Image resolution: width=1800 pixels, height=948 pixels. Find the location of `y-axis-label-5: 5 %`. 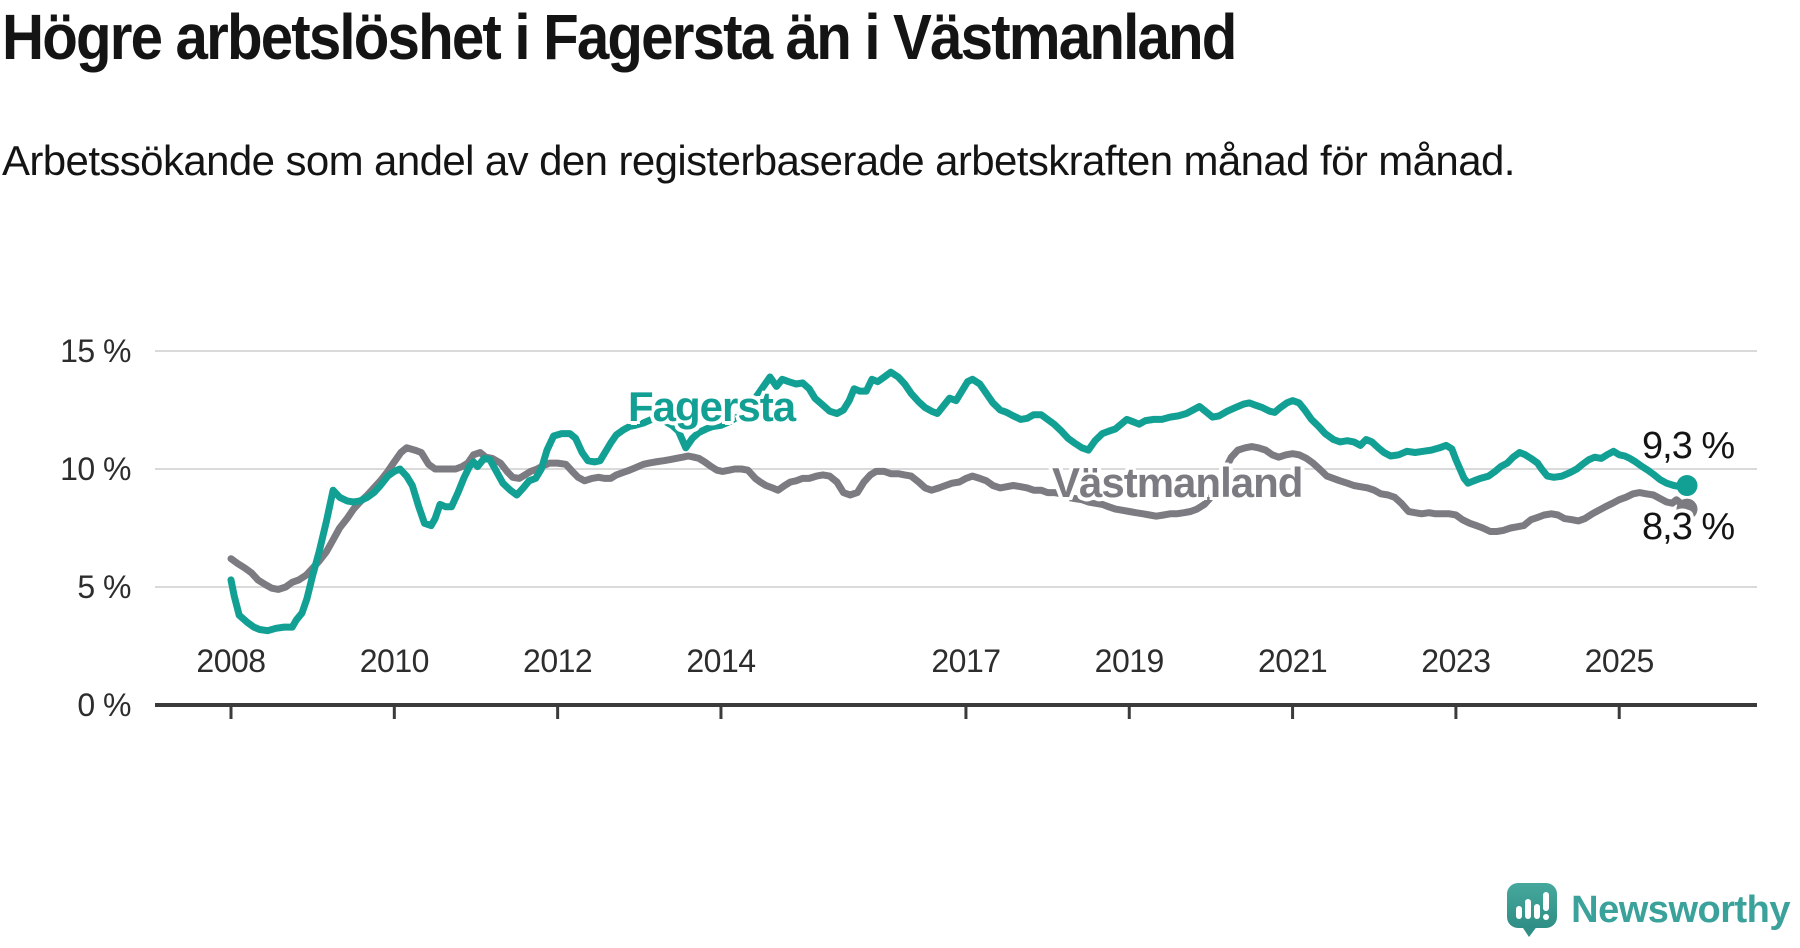

y-axis-label-5: 5 % is located at coordinates (104, 587).